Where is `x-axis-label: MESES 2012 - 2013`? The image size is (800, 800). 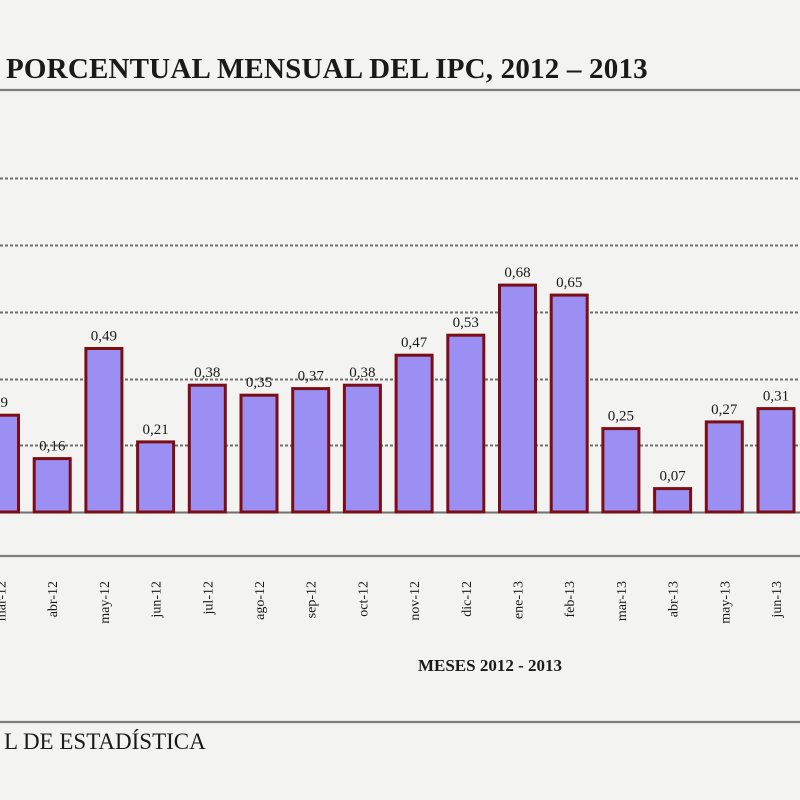 x-axis-label: MESES 2012 - 2013 is located at coordinates (490, 665).